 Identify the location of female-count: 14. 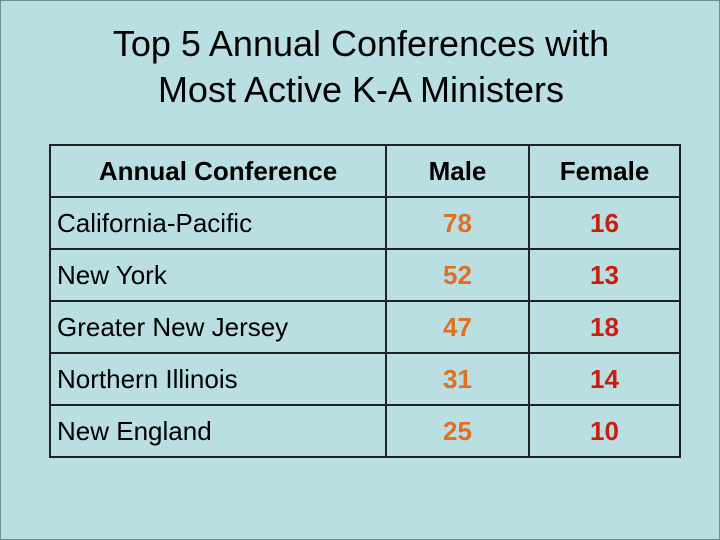
(604, 379).